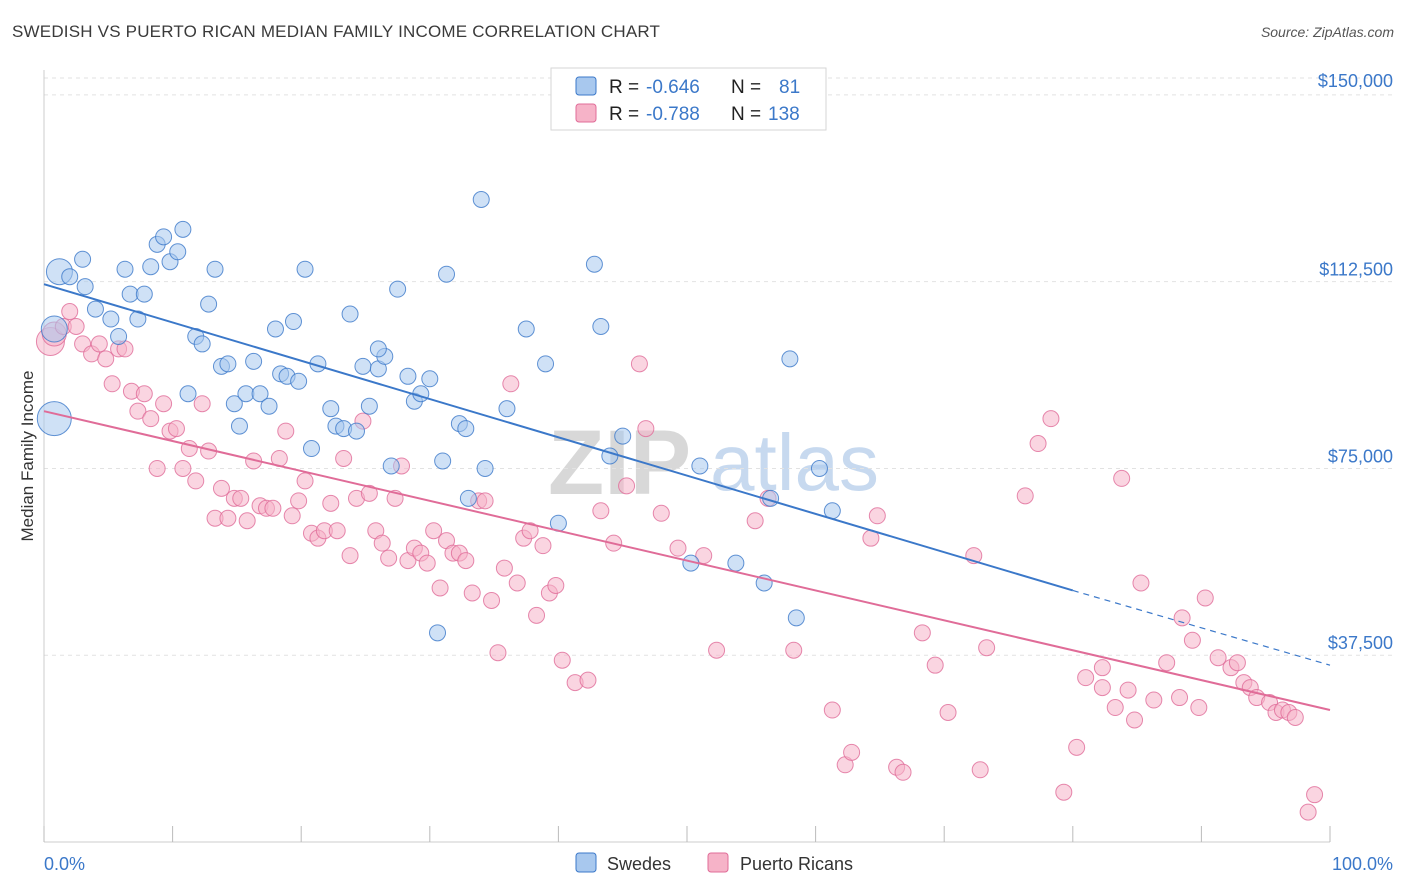 This screenshot has width=1406, height=892. Describe the element at coordinates (586, 862) in the screenshot. I see `legend-swatch-swedes` at that location.